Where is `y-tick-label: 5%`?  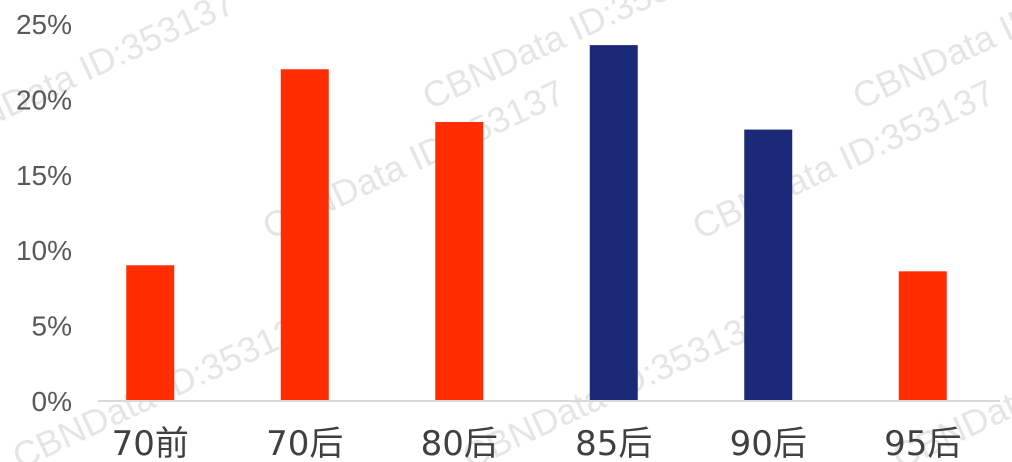
y-tick-label: 5% is located at coordinates (52, 326).